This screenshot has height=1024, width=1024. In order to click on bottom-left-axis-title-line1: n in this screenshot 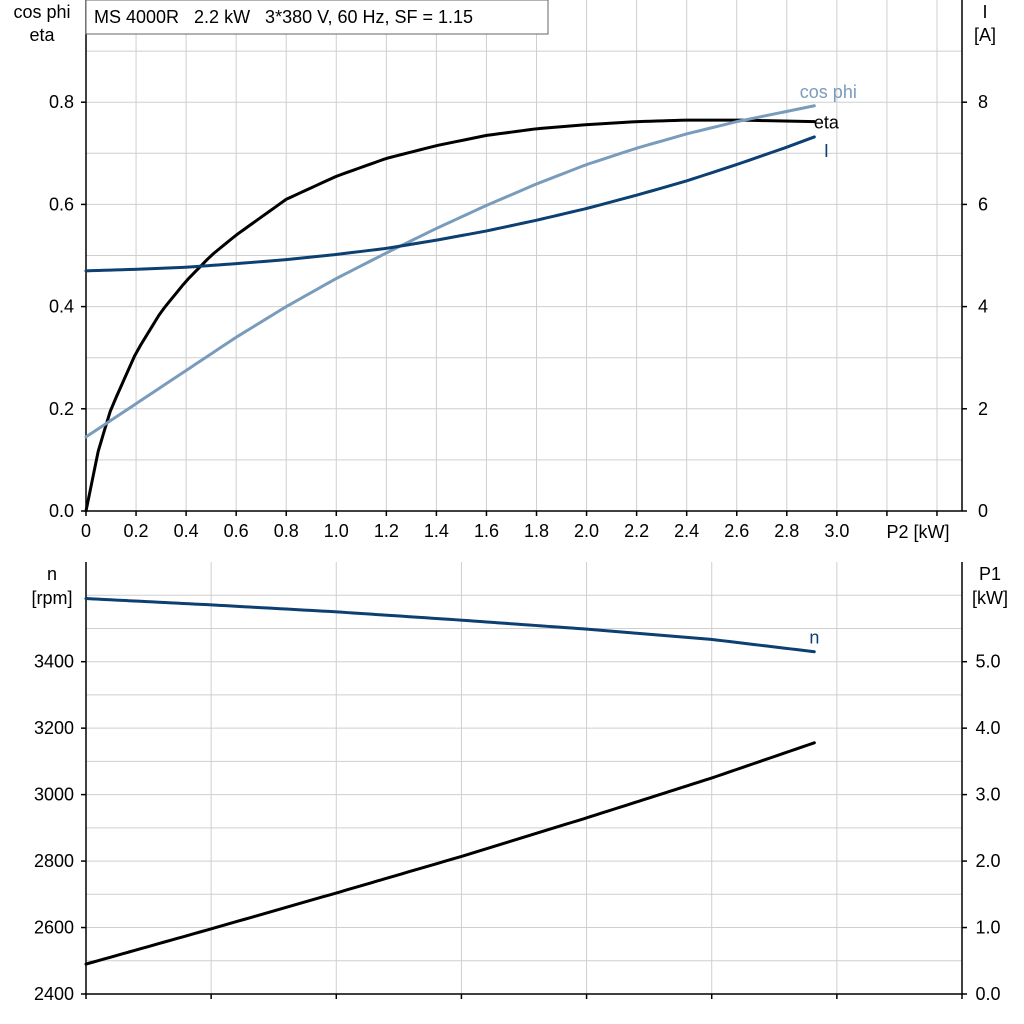, I will do `click(52, 574)`.